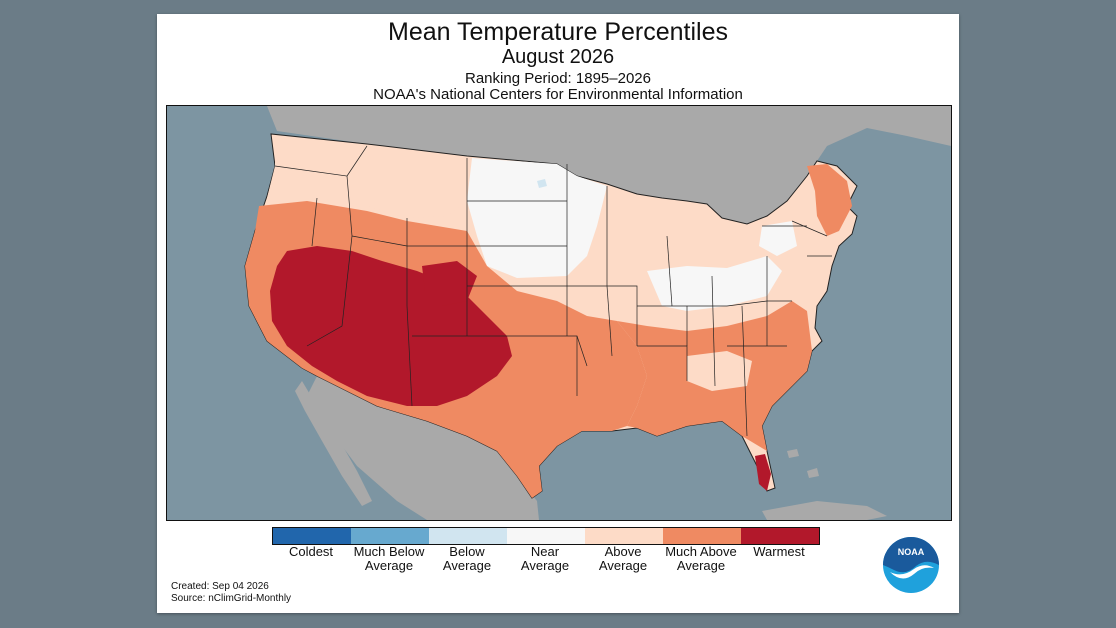 The image size is (1116, 628). What do you see at coordinates (778, 238) in the screenshot?
I see `near-average-northeast` at bounding box center [778, 238].